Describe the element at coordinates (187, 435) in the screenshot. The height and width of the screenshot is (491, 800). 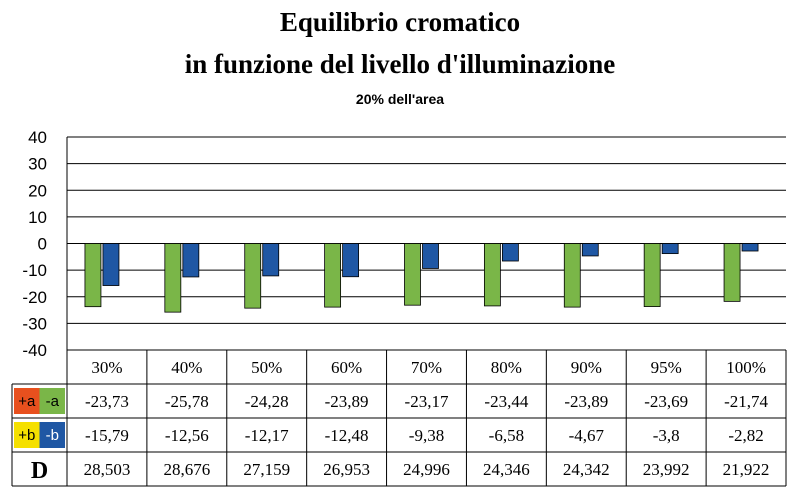
I see `data-label: -12,56` at that location.